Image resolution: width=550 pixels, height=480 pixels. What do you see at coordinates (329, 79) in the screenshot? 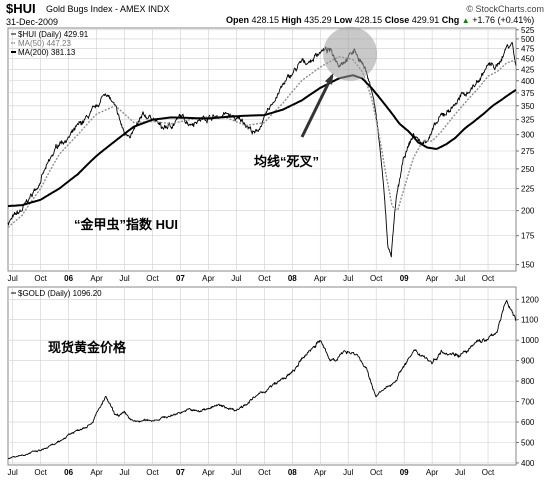
I see `annotation-arrowhead` at bounding box center [329, 79].